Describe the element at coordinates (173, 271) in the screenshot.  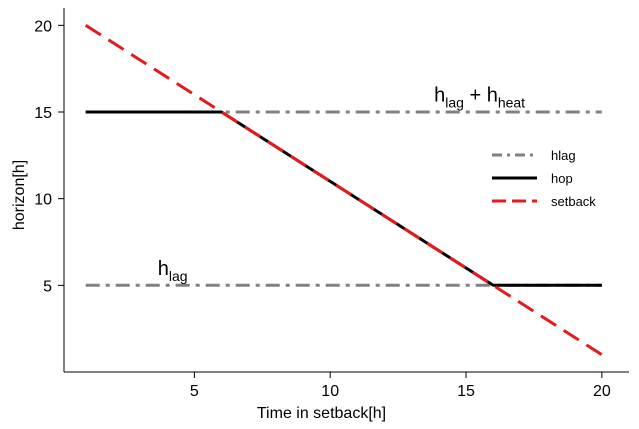
I see `annotation-1: hlag` at that location.